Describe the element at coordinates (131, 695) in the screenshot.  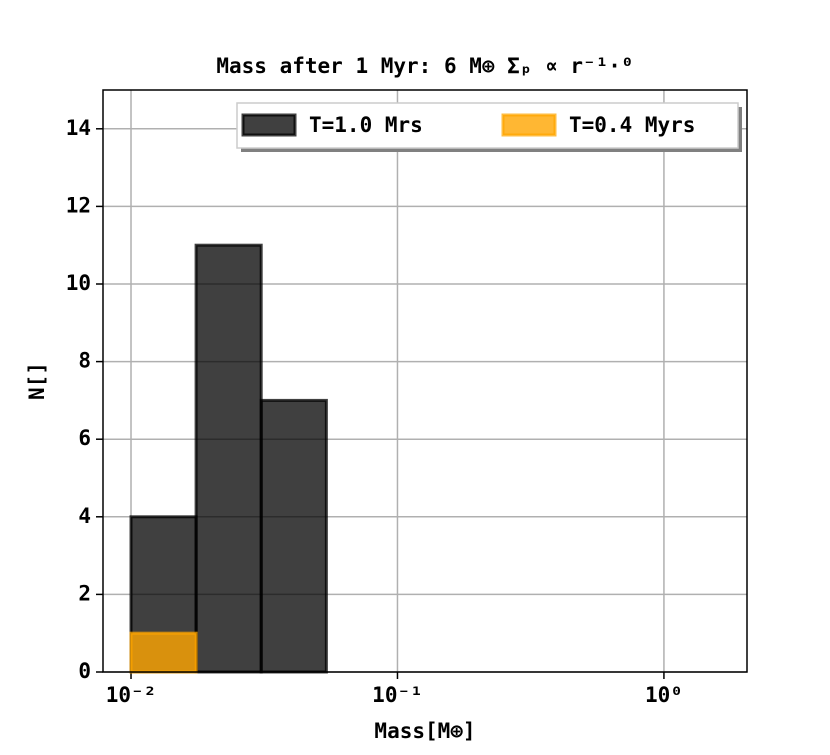
I see `x-tick-label: 10⁻²` at that location.